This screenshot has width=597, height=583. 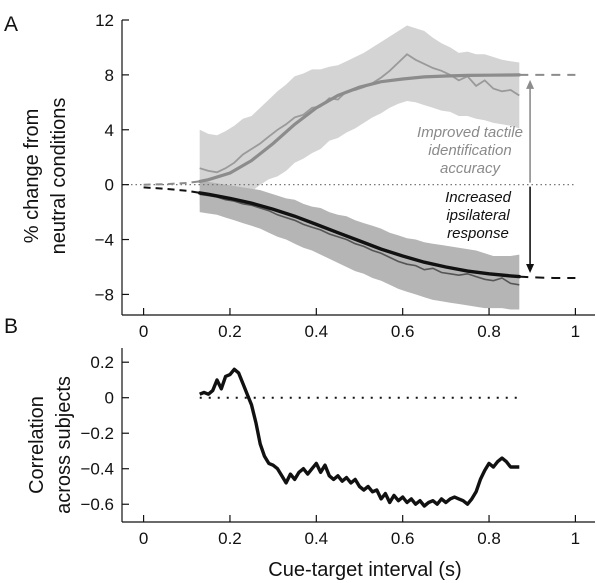 I want to click on accuracy-arrowhead, so click(x=530, y=84).